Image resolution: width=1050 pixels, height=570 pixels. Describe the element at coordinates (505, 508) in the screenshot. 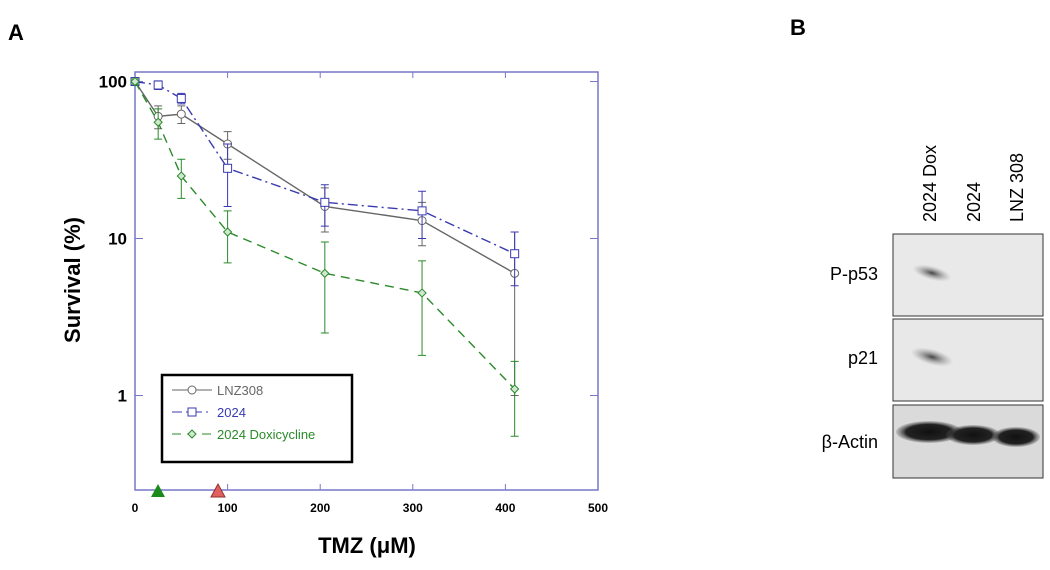

I see `x-tick-label: 400` at that location.